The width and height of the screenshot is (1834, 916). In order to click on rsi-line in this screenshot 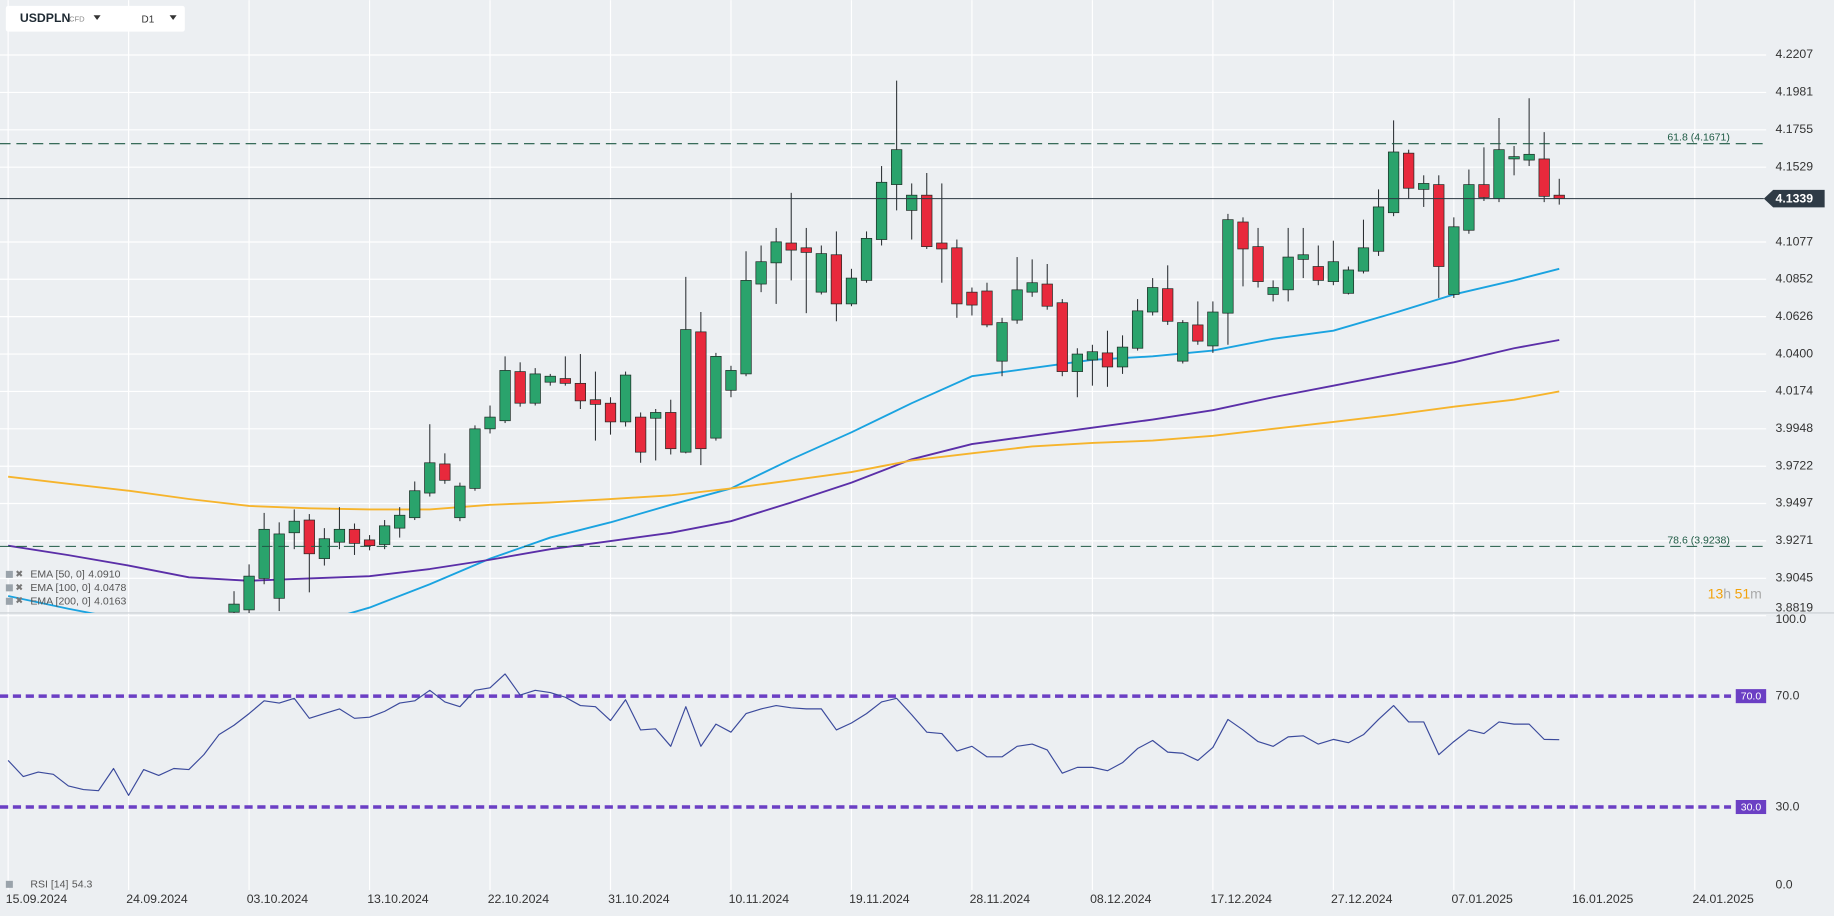, I will do `click(783, 734)`.